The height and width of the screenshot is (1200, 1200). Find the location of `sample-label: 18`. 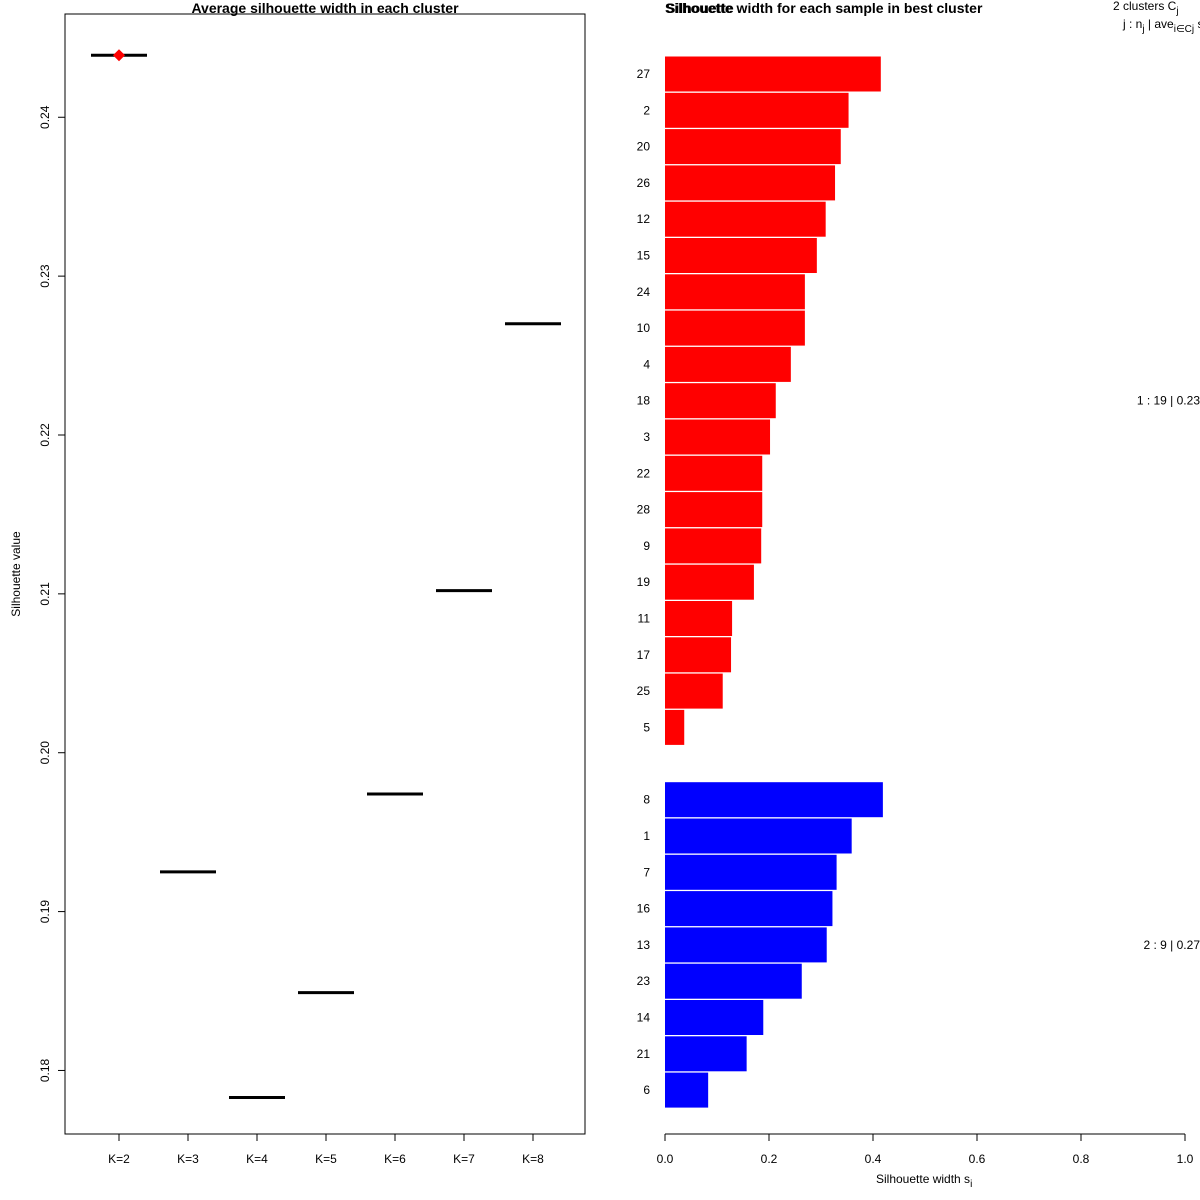

sample-label: 18 is located at coordinates (644, 401).